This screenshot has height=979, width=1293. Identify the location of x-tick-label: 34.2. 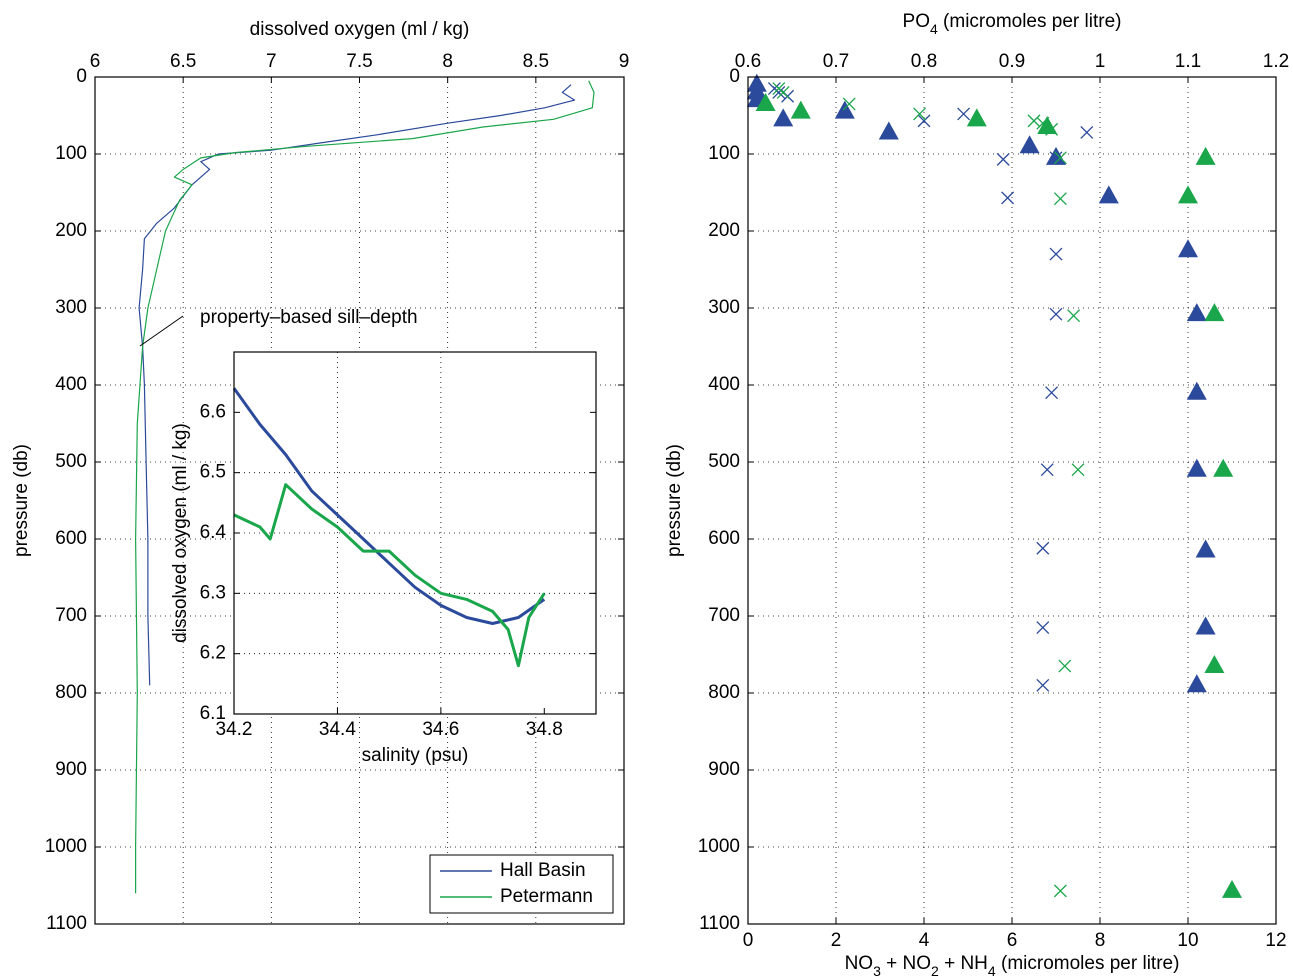
(234, 729).